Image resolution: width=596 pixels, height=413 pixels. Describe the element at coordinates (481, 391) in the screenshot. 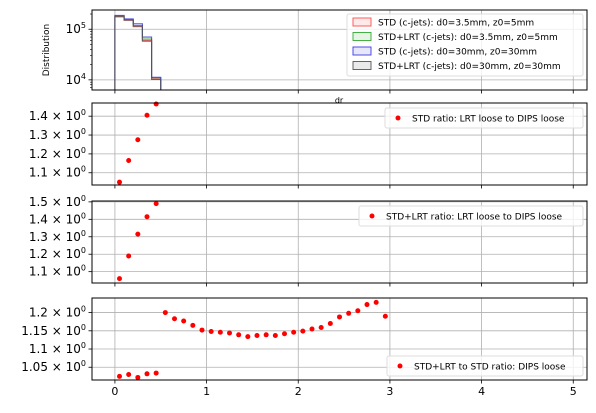

I see `x-tick-label: 4` at that location.